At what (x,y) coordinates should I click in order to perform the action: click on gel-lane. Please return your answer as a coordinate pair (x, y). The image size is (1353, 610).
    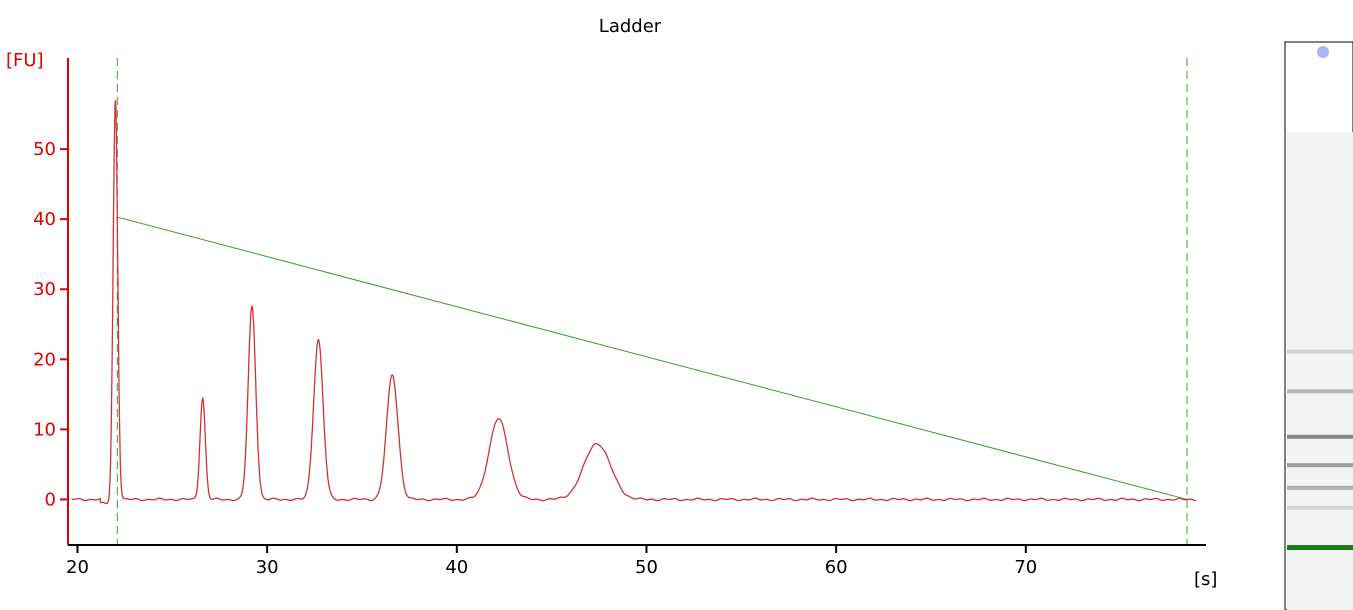
    Looking at the image, I should click on (1318, 325).